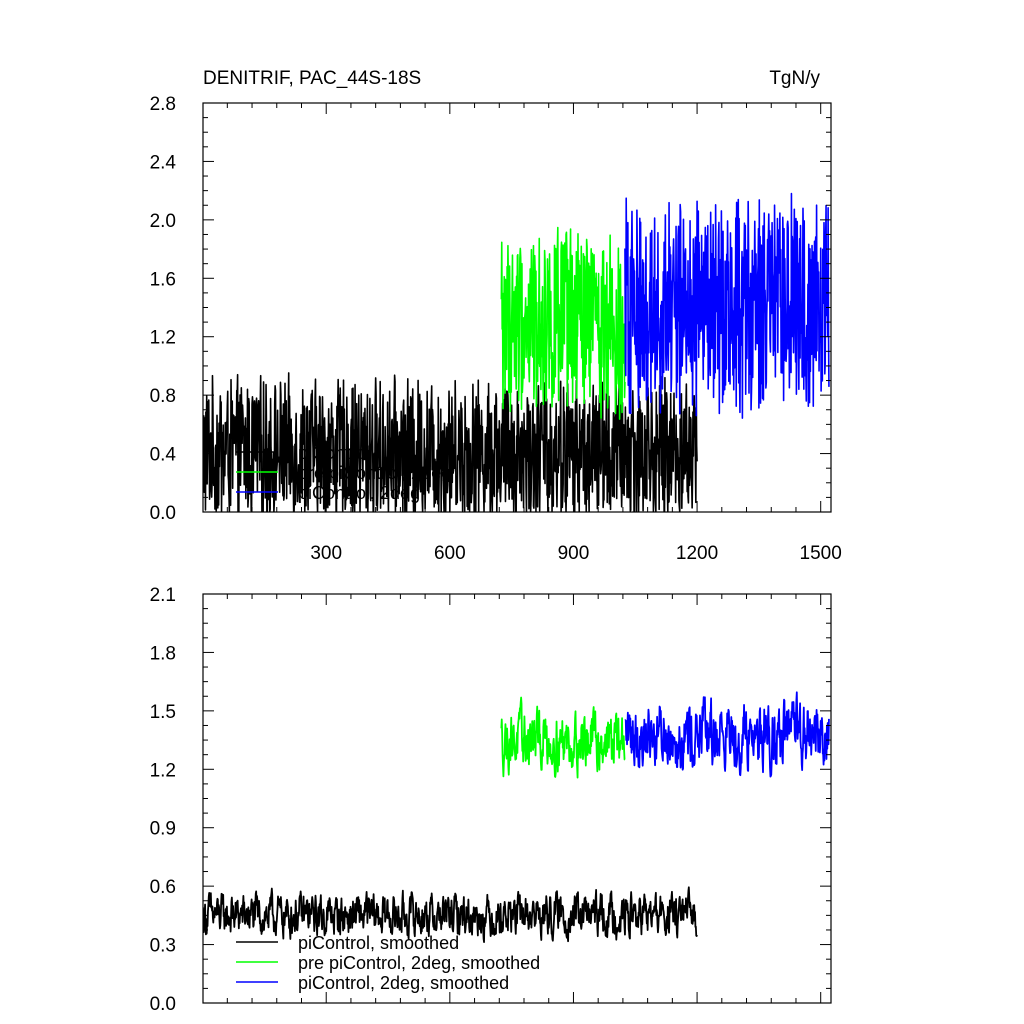  I want to click on x-tick-label: 600, so click(450, 553).